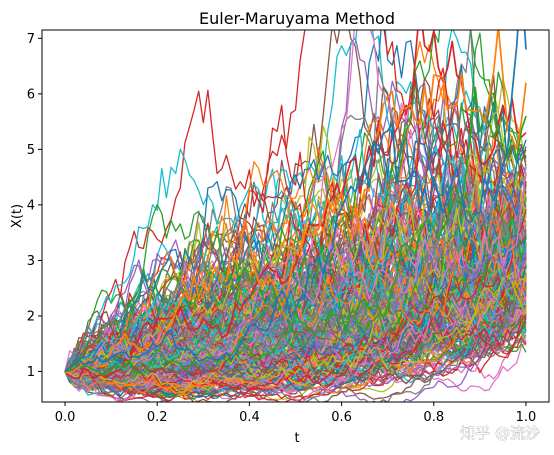 This screenshot has height=455, width=554. Describe the element at coordinates (31, 94) in the screenshot. I see `y-tick-label: 6` at that location.